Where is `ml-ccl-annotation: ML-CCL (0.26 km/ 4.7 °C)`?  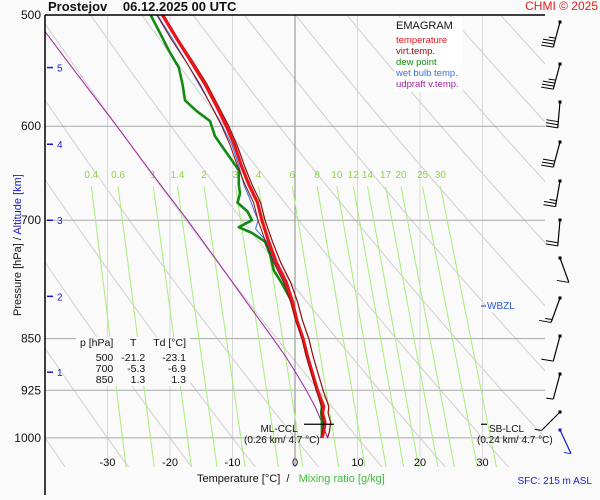
ml-ccl-annotation: ML-CCL (0.26 km/ 4.7 °C) is located at coordinates (282, 435).